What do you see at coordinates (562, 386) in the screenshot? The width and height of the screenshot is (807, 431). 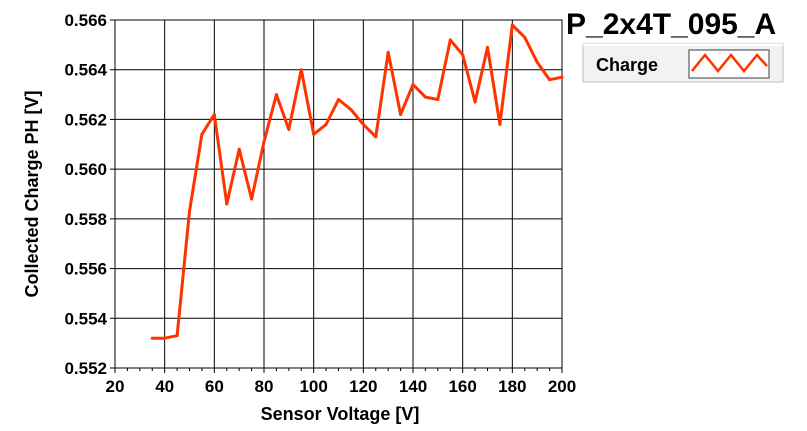 I see `x-tick-label: 200` at bounding box center [562, 386].